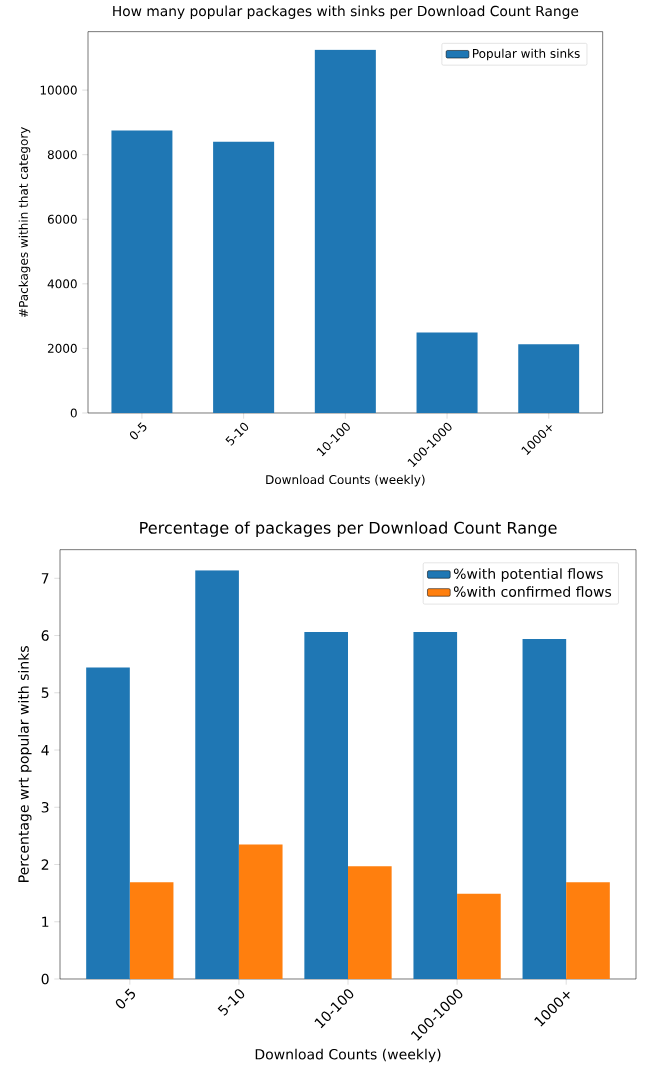 The image size is (646, 1080). What do you see at coordinates (528, 575) in the screenshot?
I see `legend-label: %with potential flows` at bounding box center [528, 575].